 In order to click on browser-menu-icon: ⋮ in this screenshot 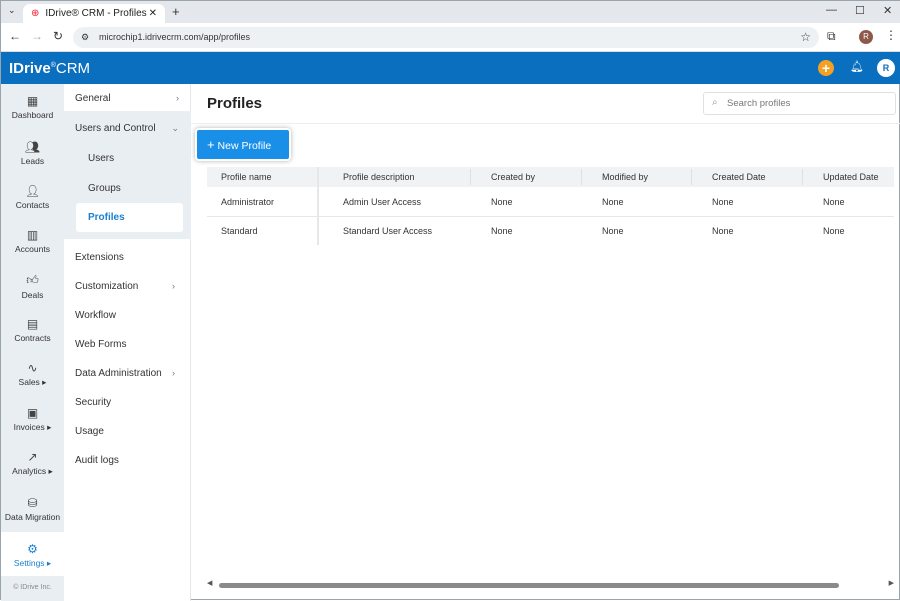, I will do `click(891, 35)`.